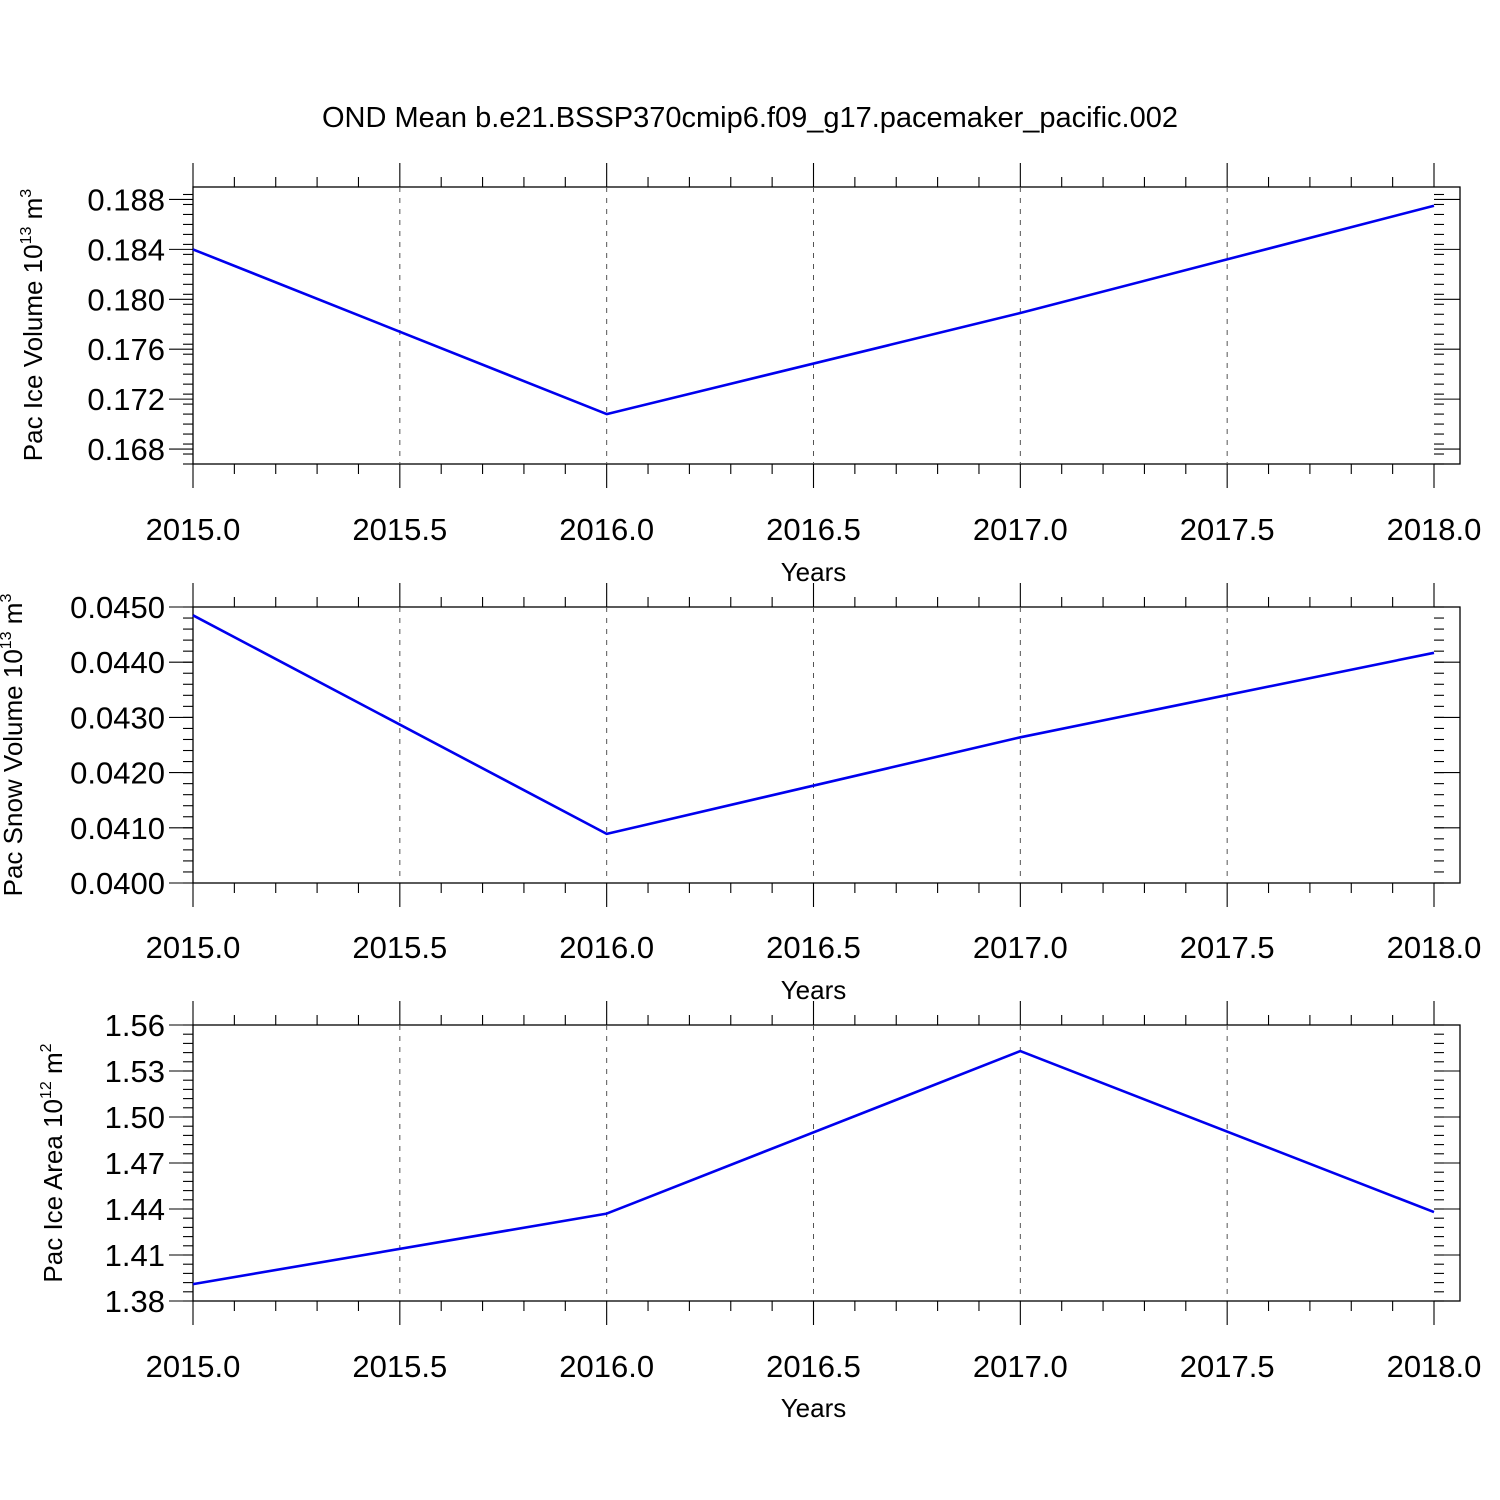 This screenshot has width=1500, height=1500. I want to click on y-axis-label: Pac Snow Volume 1013 m3, so click(14, 745).